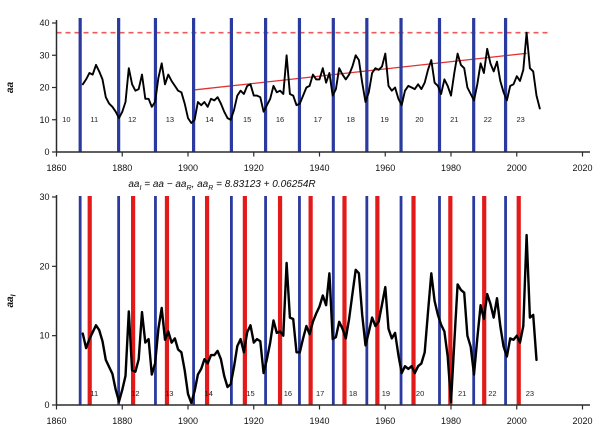  I want to click on formula-subscript: I, so click(140, 188).